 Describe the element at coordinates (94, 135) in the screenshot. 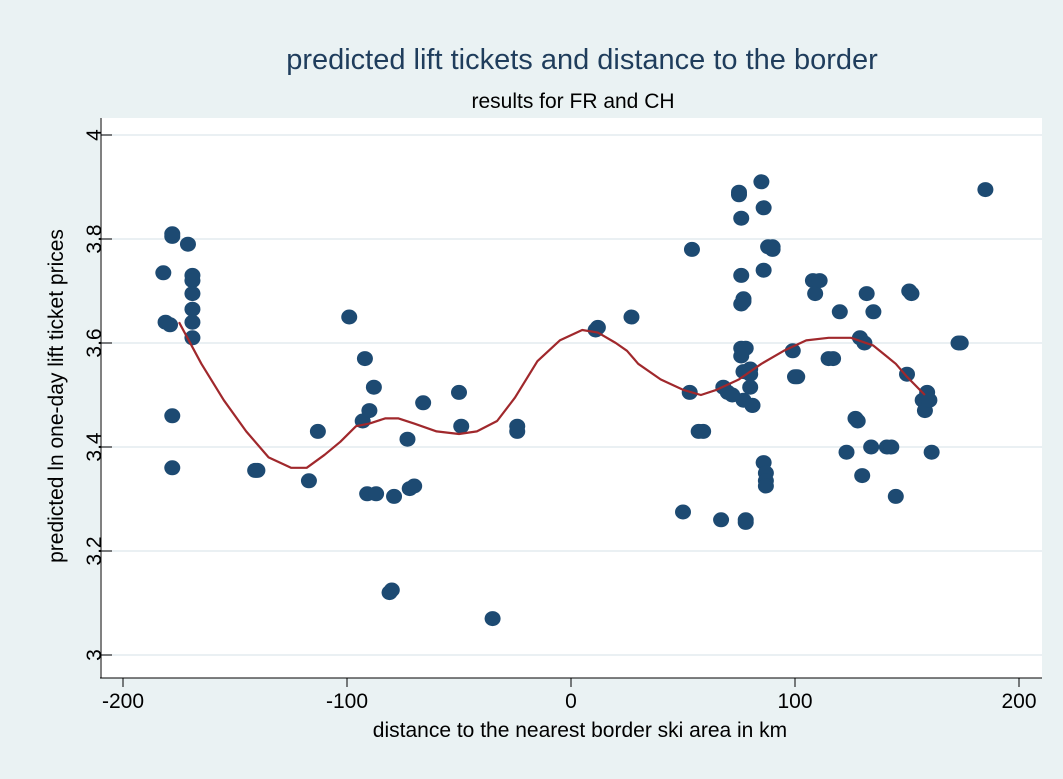

I see `y-tick-label: 4` at that location.